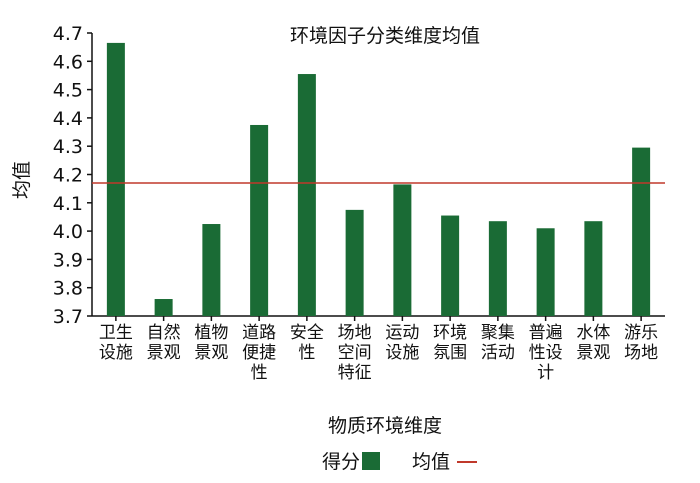  I want to click on x-tick-label: 空间, so click(355, 353).